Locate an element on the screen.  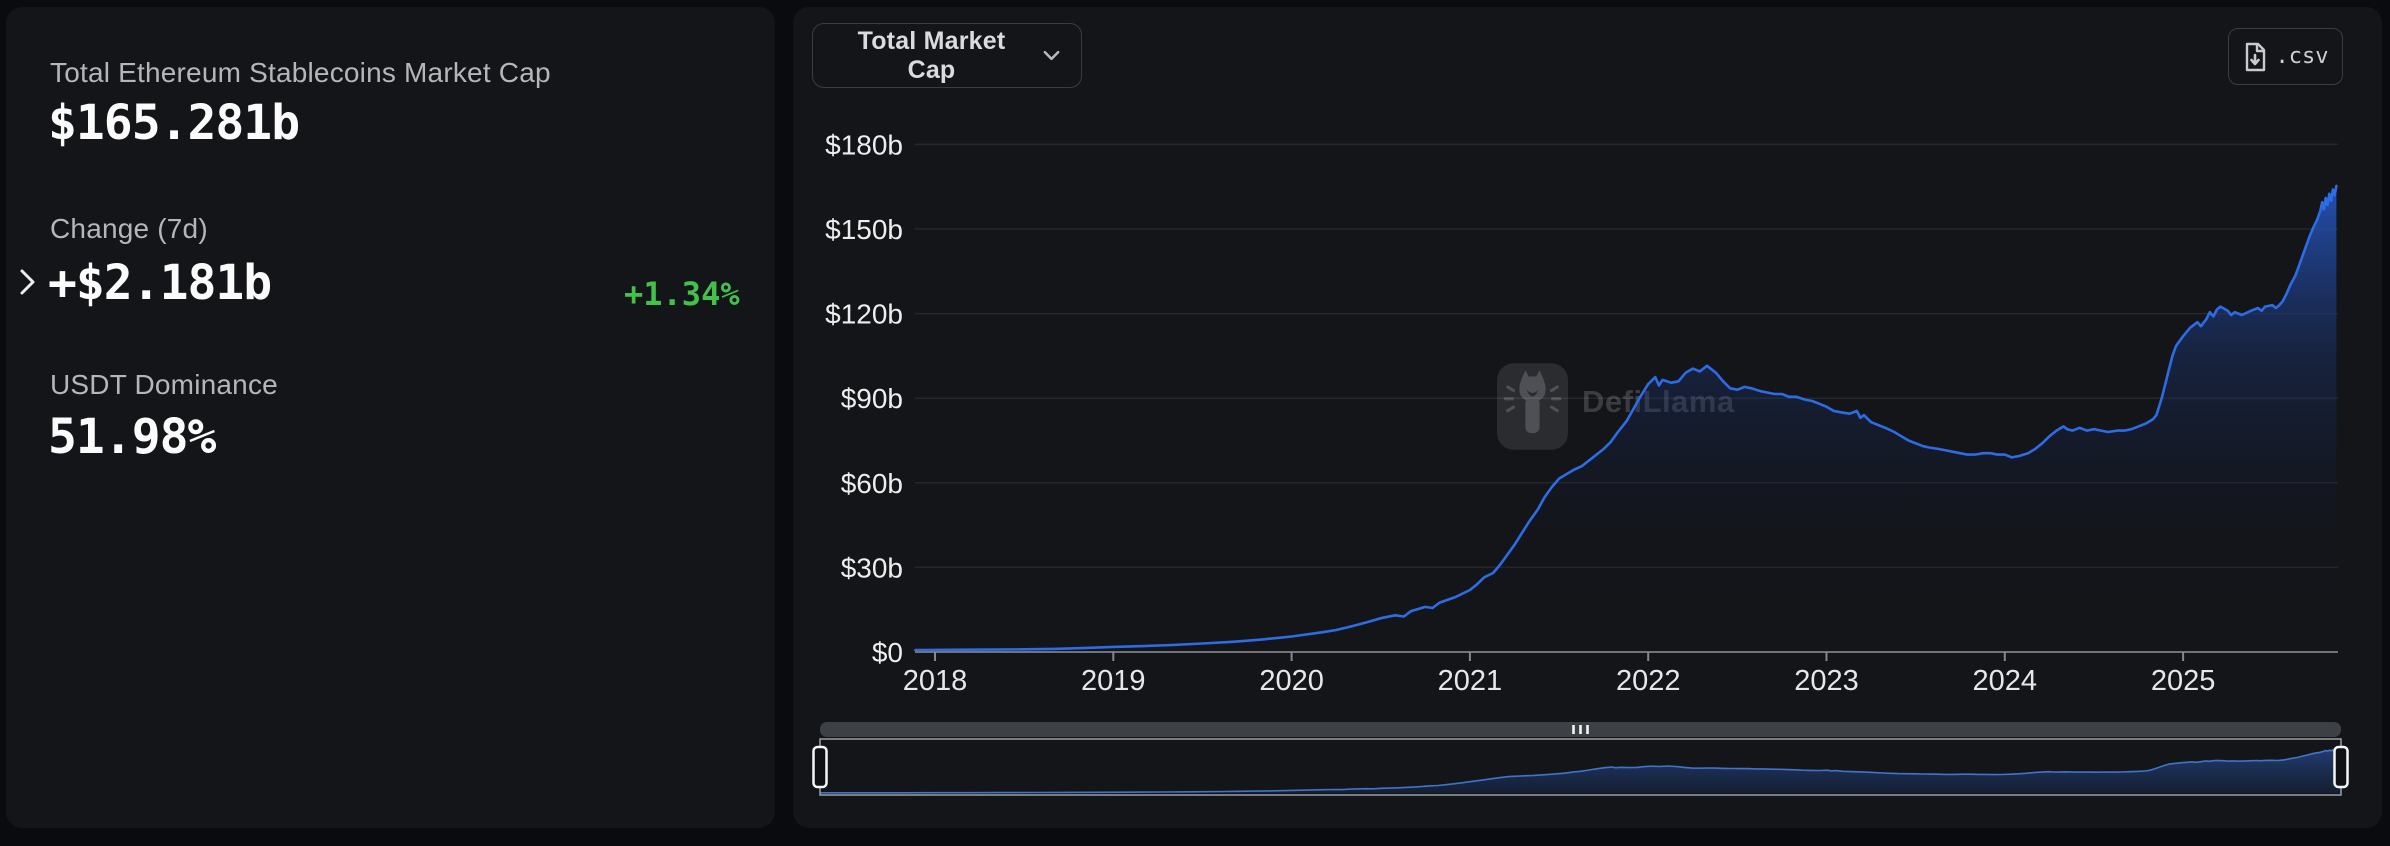
x-axis-label: 2023 is located at coordinates (1826, 681).